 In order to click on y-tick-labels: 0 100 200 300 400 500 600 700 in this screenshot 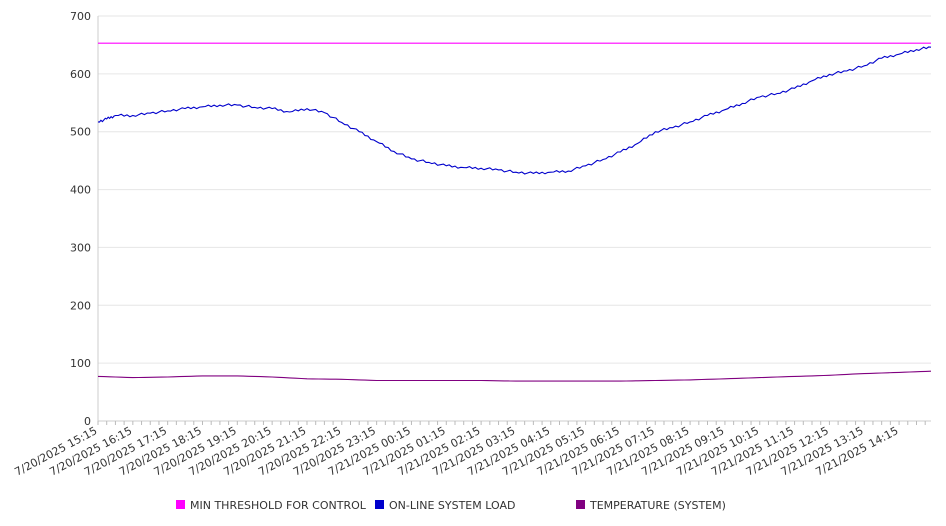, I will do `click(80, 219)`.